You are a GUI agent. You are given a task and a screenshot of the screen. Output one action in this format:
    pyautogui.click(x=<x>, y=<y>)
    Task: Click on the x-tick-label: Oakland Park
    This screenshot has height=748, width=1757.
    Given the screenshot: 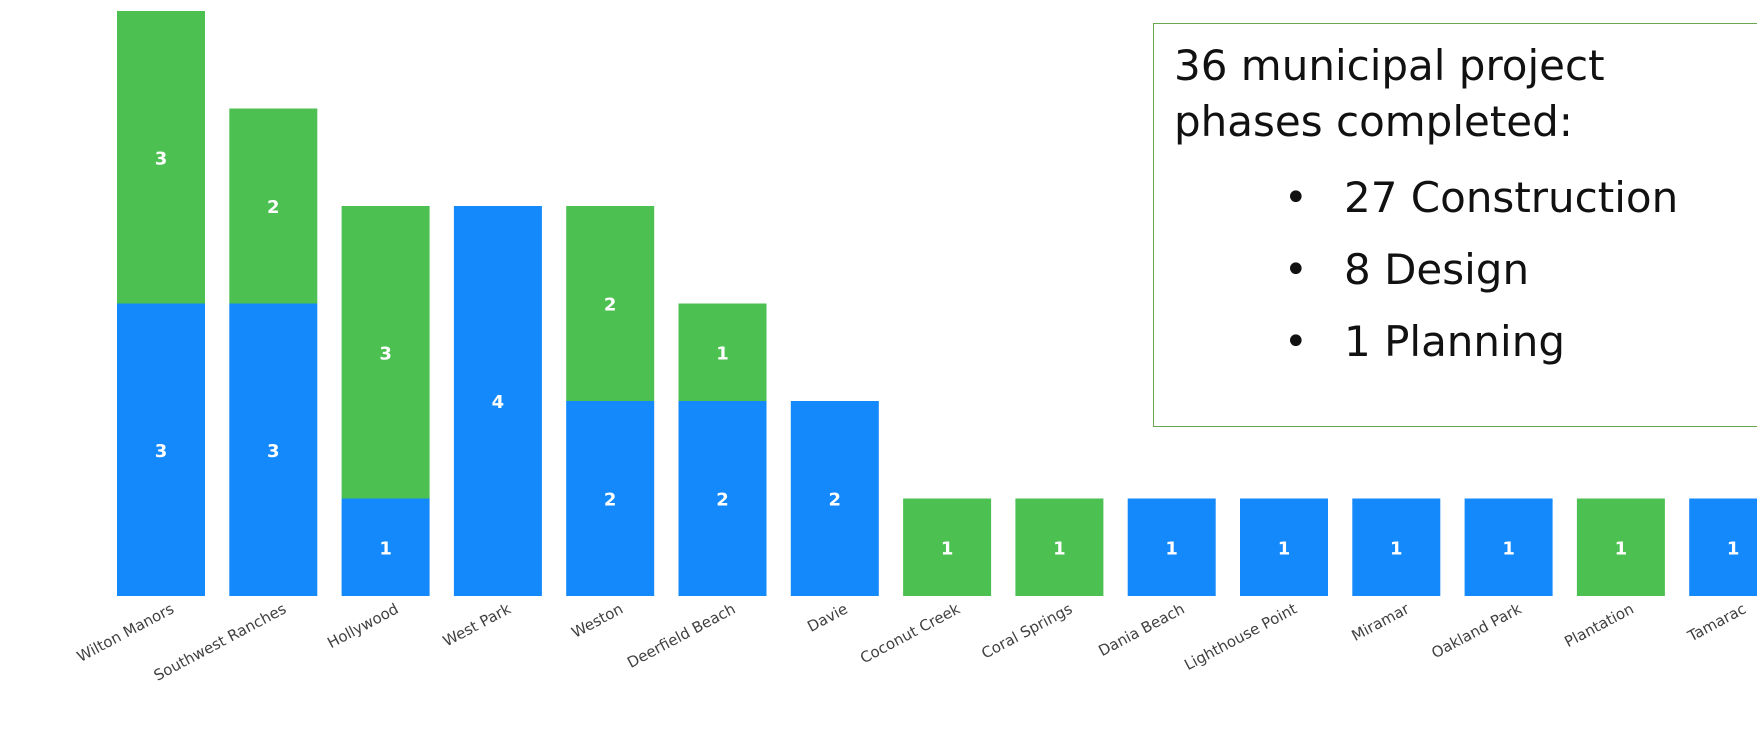 What is the action you would take?
    pyautogui.click(x=1476, y=630)
    